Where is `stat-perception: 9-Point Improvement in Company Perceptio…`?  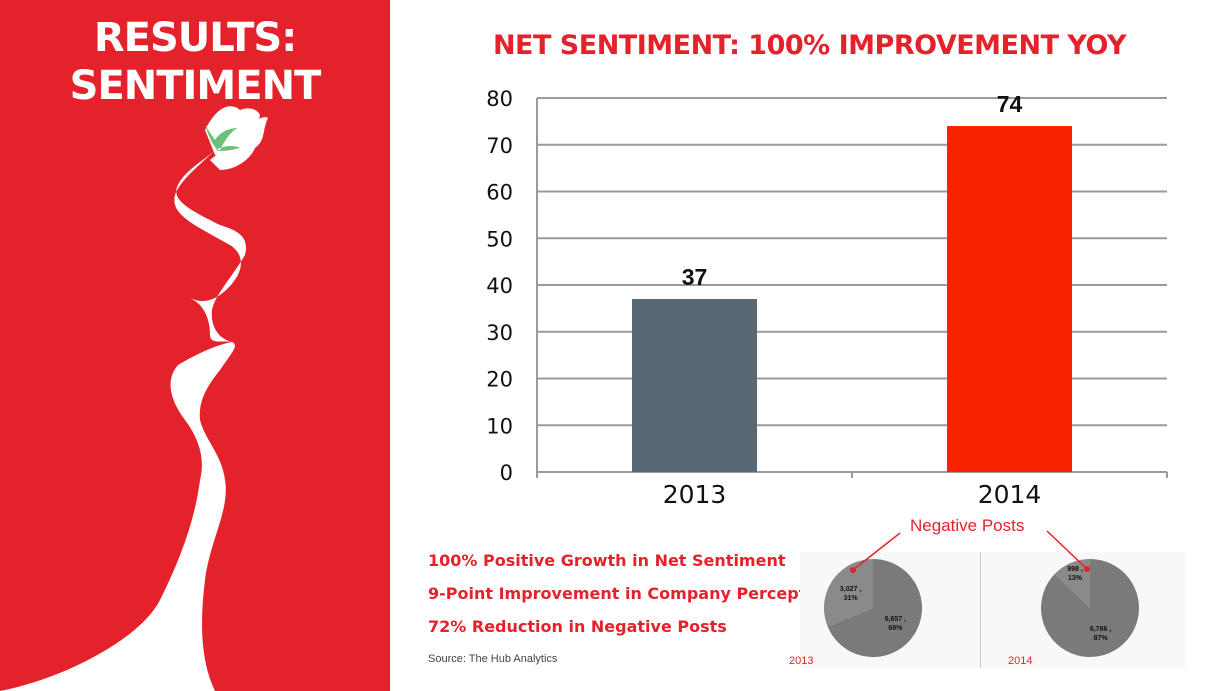 stat-perception: 9-Point Improvement in Company Perceptio… is located at coordinates (631, 593).